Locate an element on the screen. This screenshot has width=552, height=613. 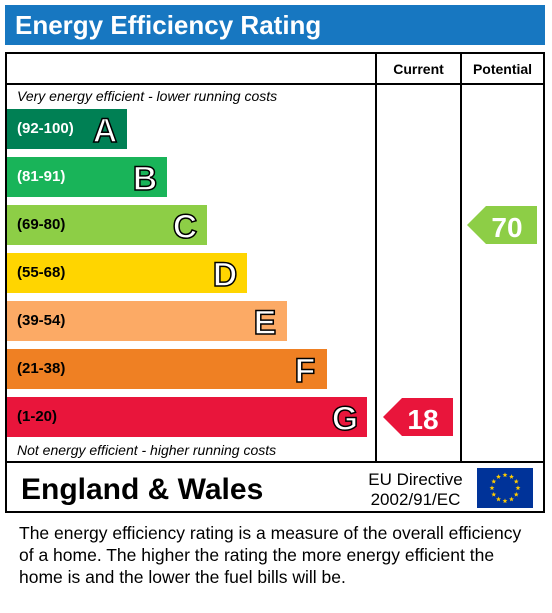
band-letter-text: A is located at coordinates (105, 130).